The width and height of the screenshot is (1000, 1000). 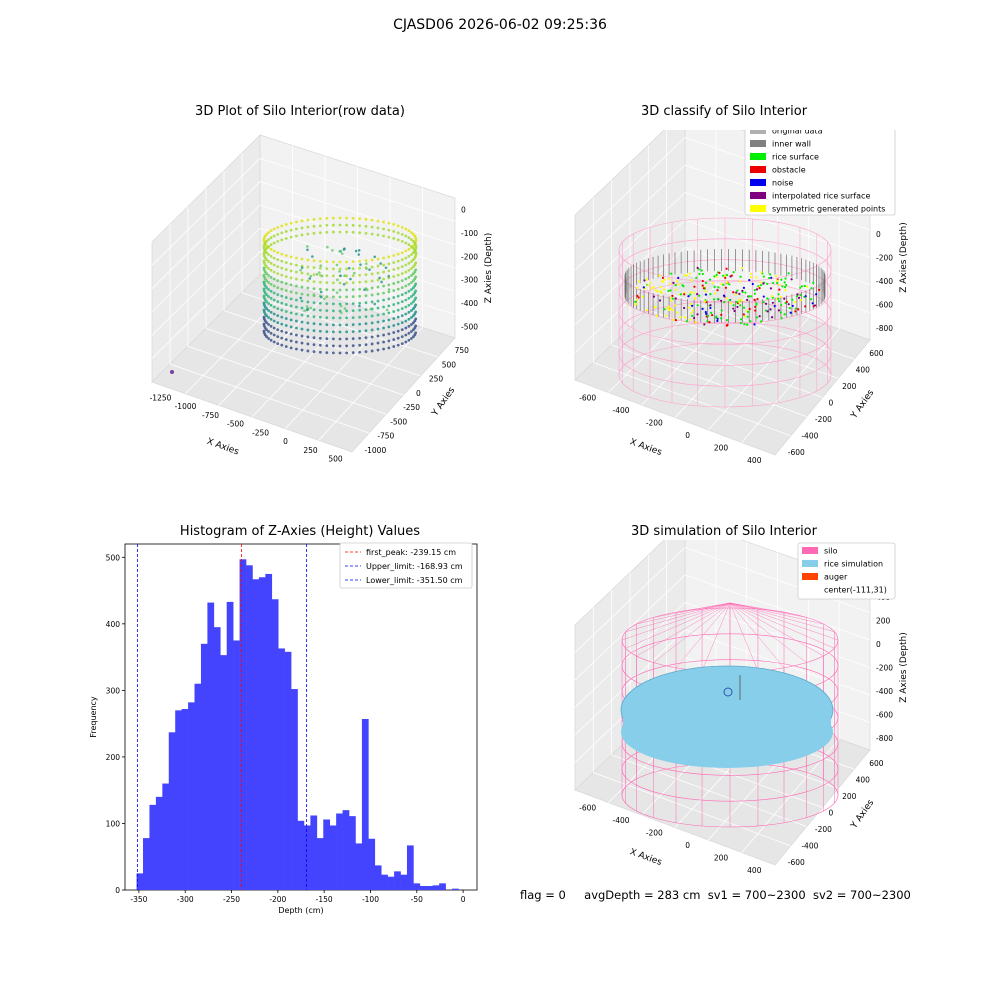 I want to click on hist-ytick-label: 100, so click(x=113, y=823).